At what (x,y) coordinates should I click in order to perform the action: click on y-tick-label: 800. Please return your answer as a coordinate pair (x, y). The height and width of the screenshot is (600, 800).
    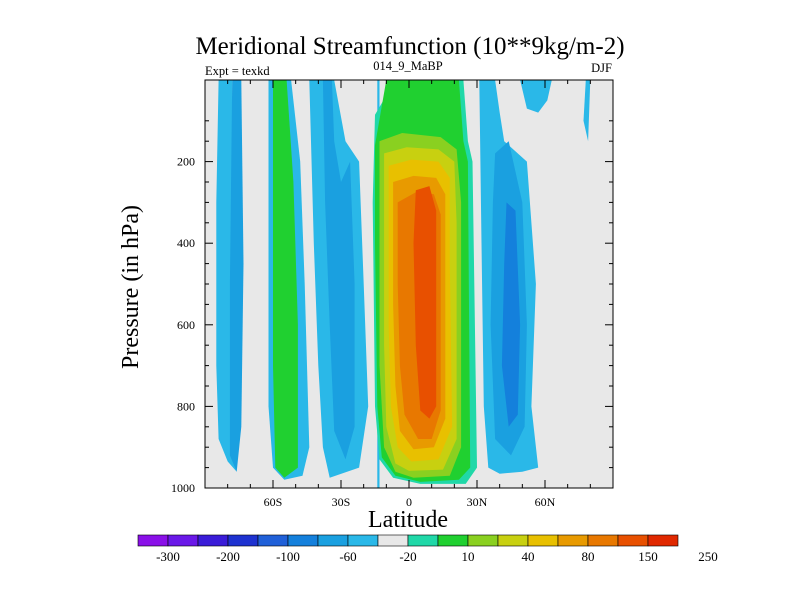
    Looking at the image, I should click on (186, 406).